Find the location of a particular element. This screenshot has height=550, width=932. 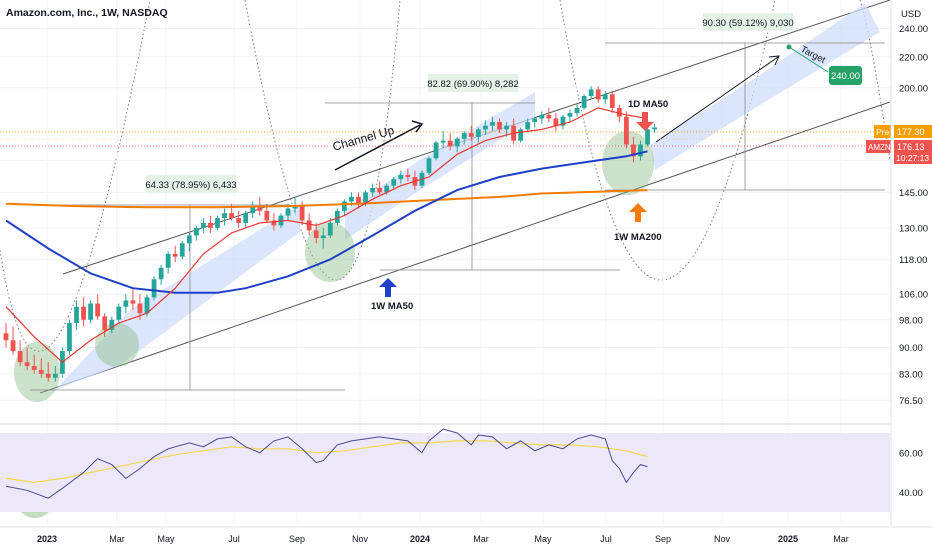

channel-arrow is located at coordinates (377, 147).